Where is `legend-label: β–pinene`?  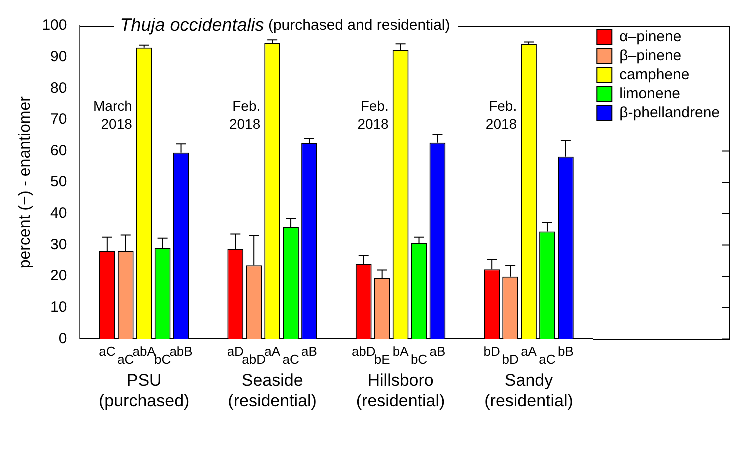 legend-label: β–pinene is located at coordinates (651, 56).